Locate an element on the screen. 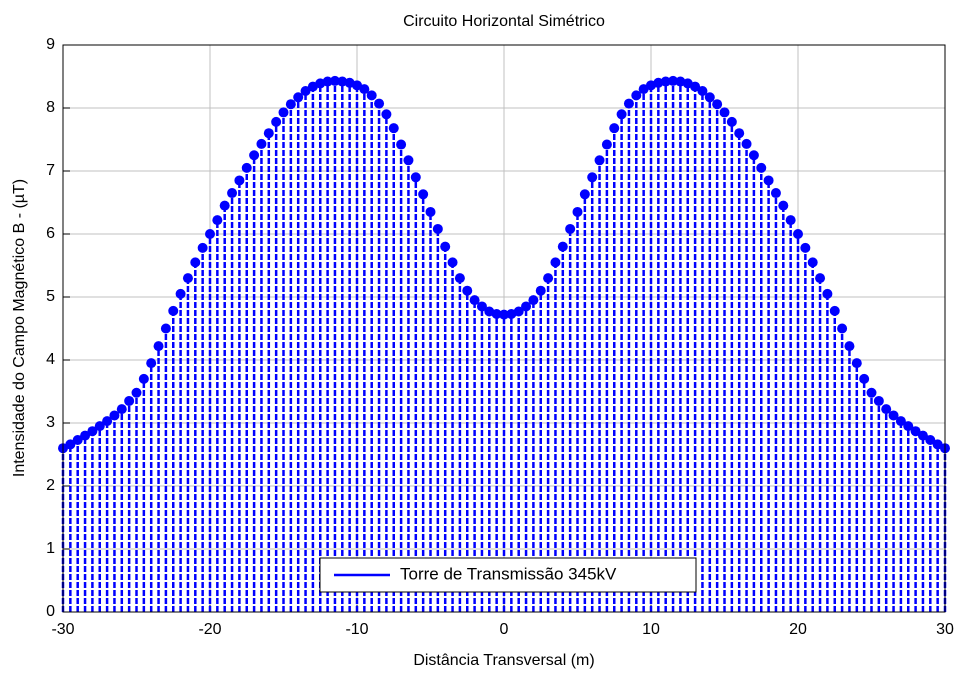  x-axis-label: Distância Transversal (m) is located at coordinates (503, 660).